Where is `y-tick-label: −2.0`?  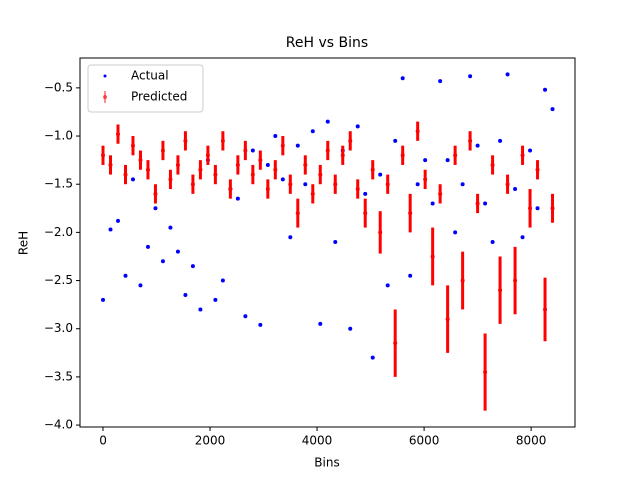 y-tick-label: −2.0 is located at coordinates (58, 232).